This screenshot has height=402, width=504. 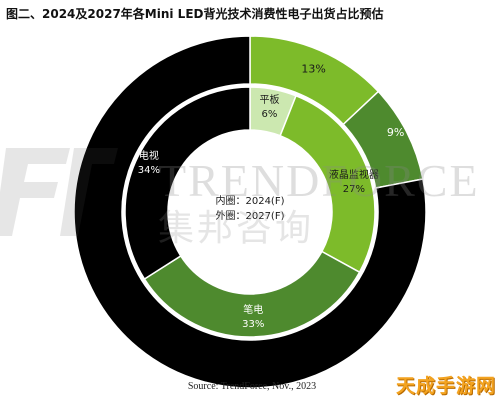 I want to click on inner-slice-2-value-label: 33%, so click(x=253, y=324).